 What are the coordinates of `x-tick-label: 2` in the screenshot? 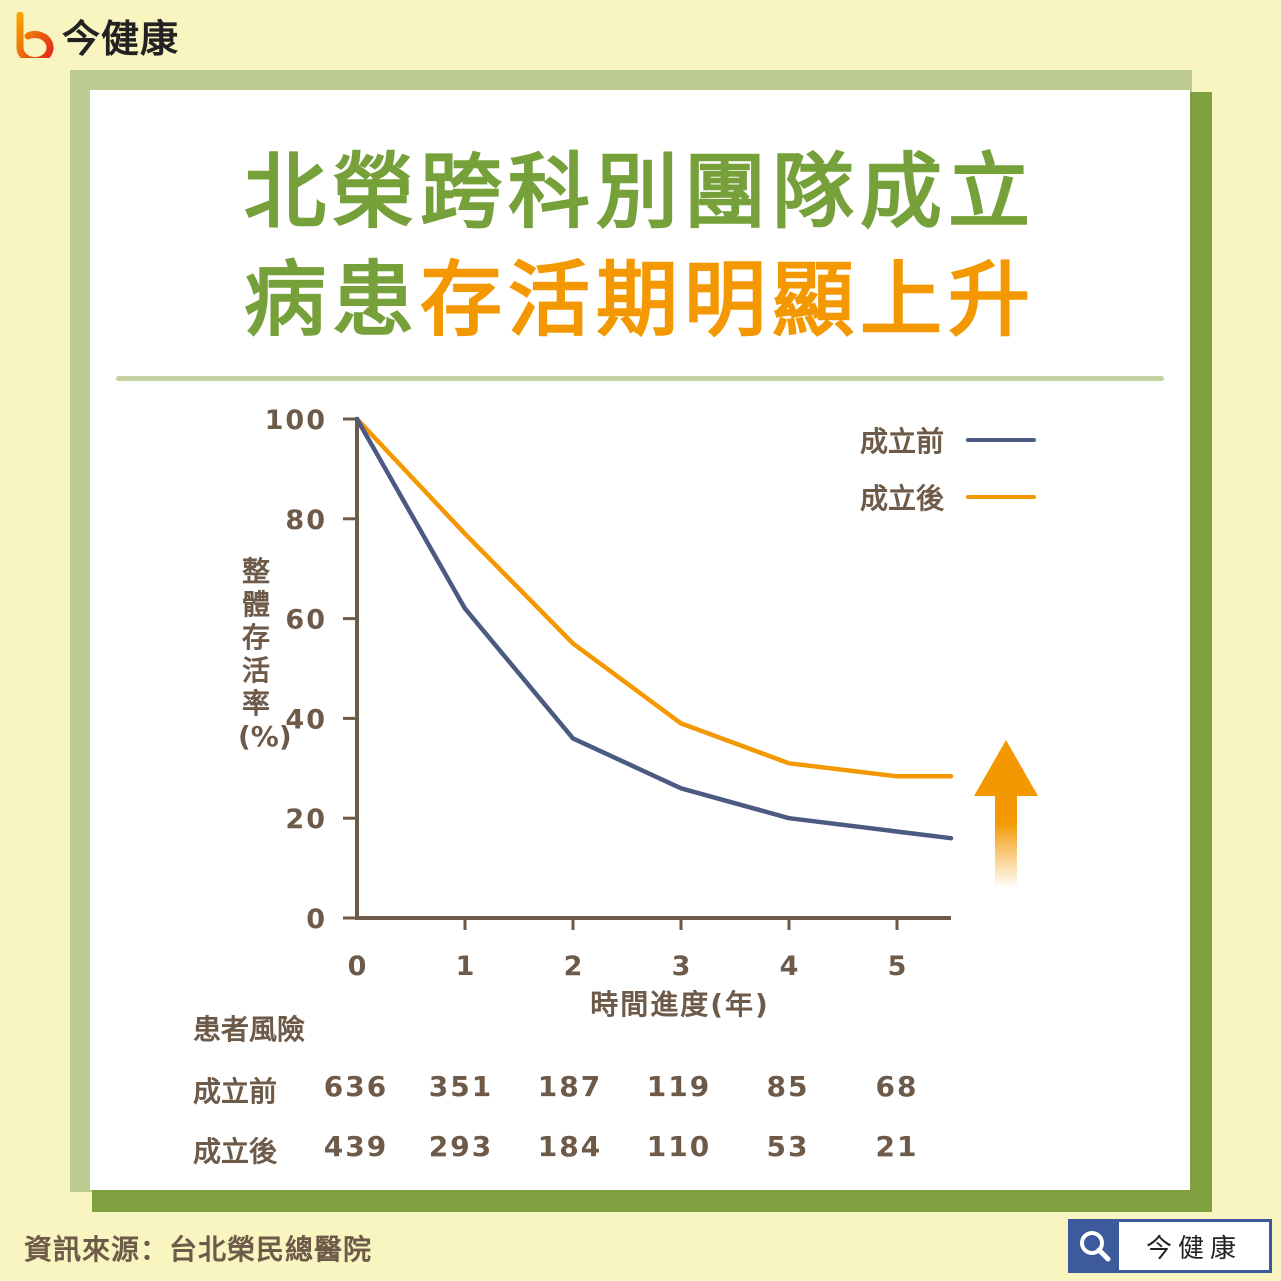 It's located at (573, 966).